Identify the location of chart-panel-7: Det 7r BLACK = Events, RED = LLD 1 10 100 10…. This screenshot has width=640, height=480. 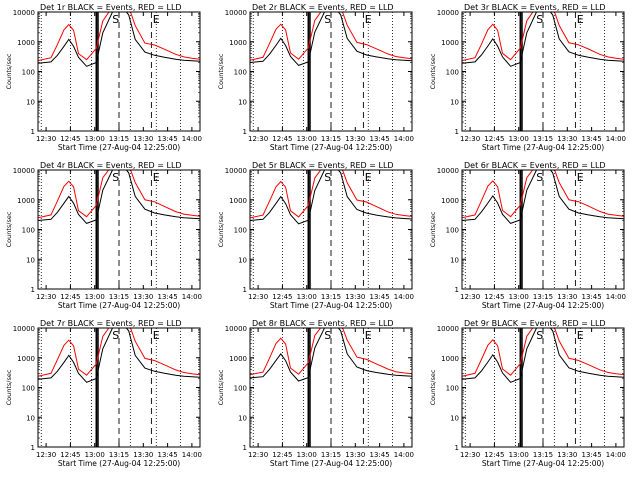
(103, 393).